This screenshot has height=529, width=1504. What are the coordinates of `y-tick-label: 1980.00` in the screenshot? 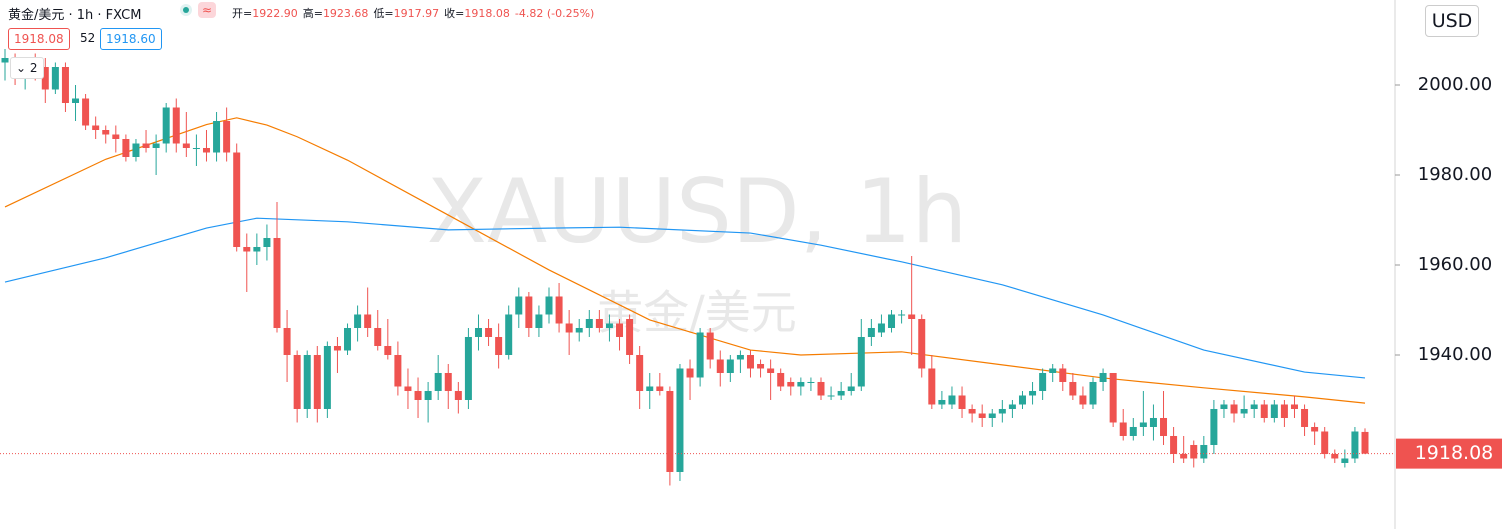 It's located at (1455, 174).